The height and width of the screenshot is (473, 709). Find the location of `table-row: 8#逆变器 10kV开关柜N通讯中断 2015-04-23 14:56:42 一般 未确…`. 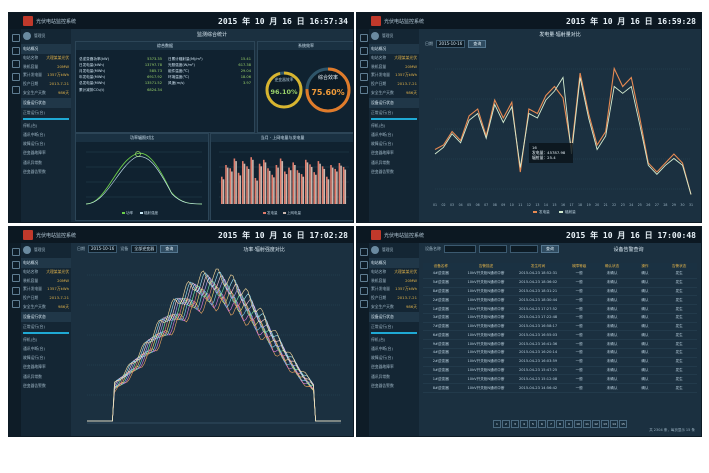

table-row: 8#逆变器 10kV开关柜N通讯中断 2015-04-23 14:56:42 一般 未确… is located at coordinates (560, 388).